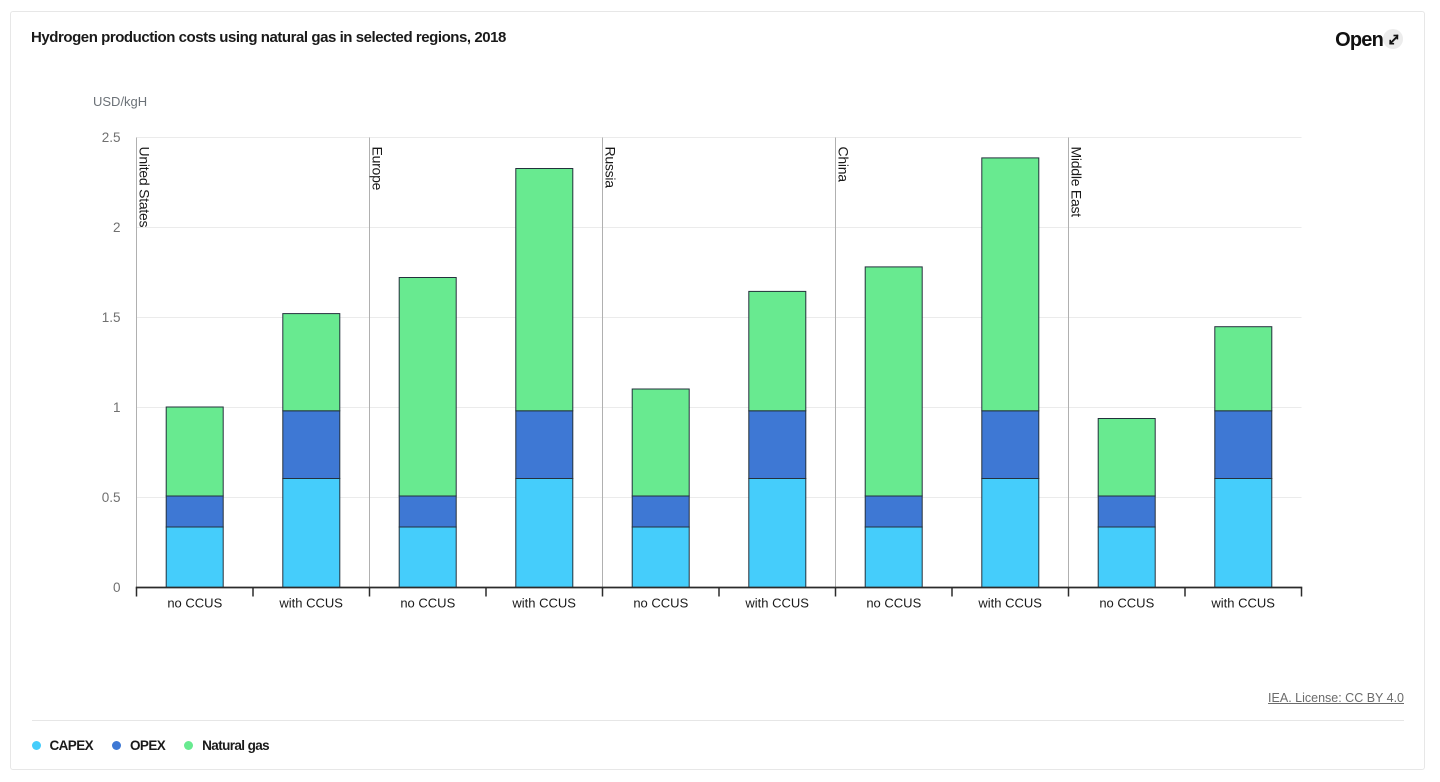  What do you see at coordinates (117, 407) in the screenshot?
I see `svg-text: 1` at bounding box center [117, 407].